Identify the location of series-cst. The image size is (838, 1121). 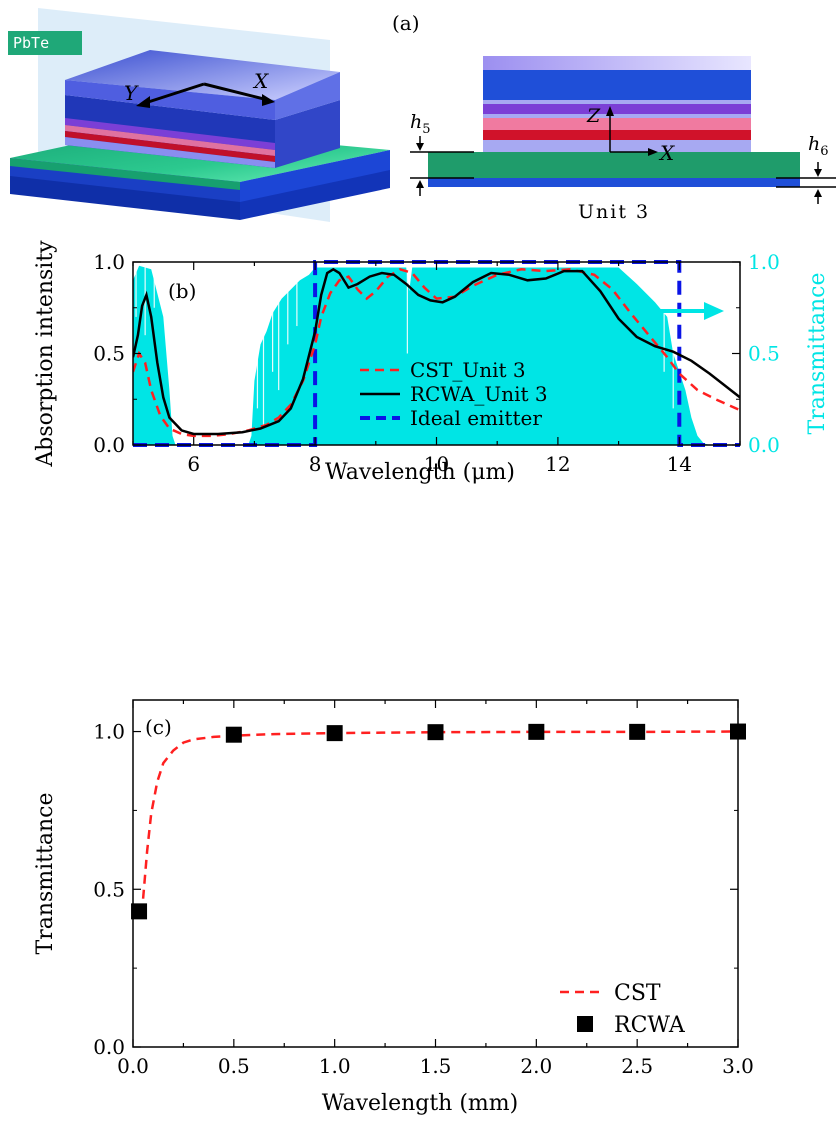
(440, 814).